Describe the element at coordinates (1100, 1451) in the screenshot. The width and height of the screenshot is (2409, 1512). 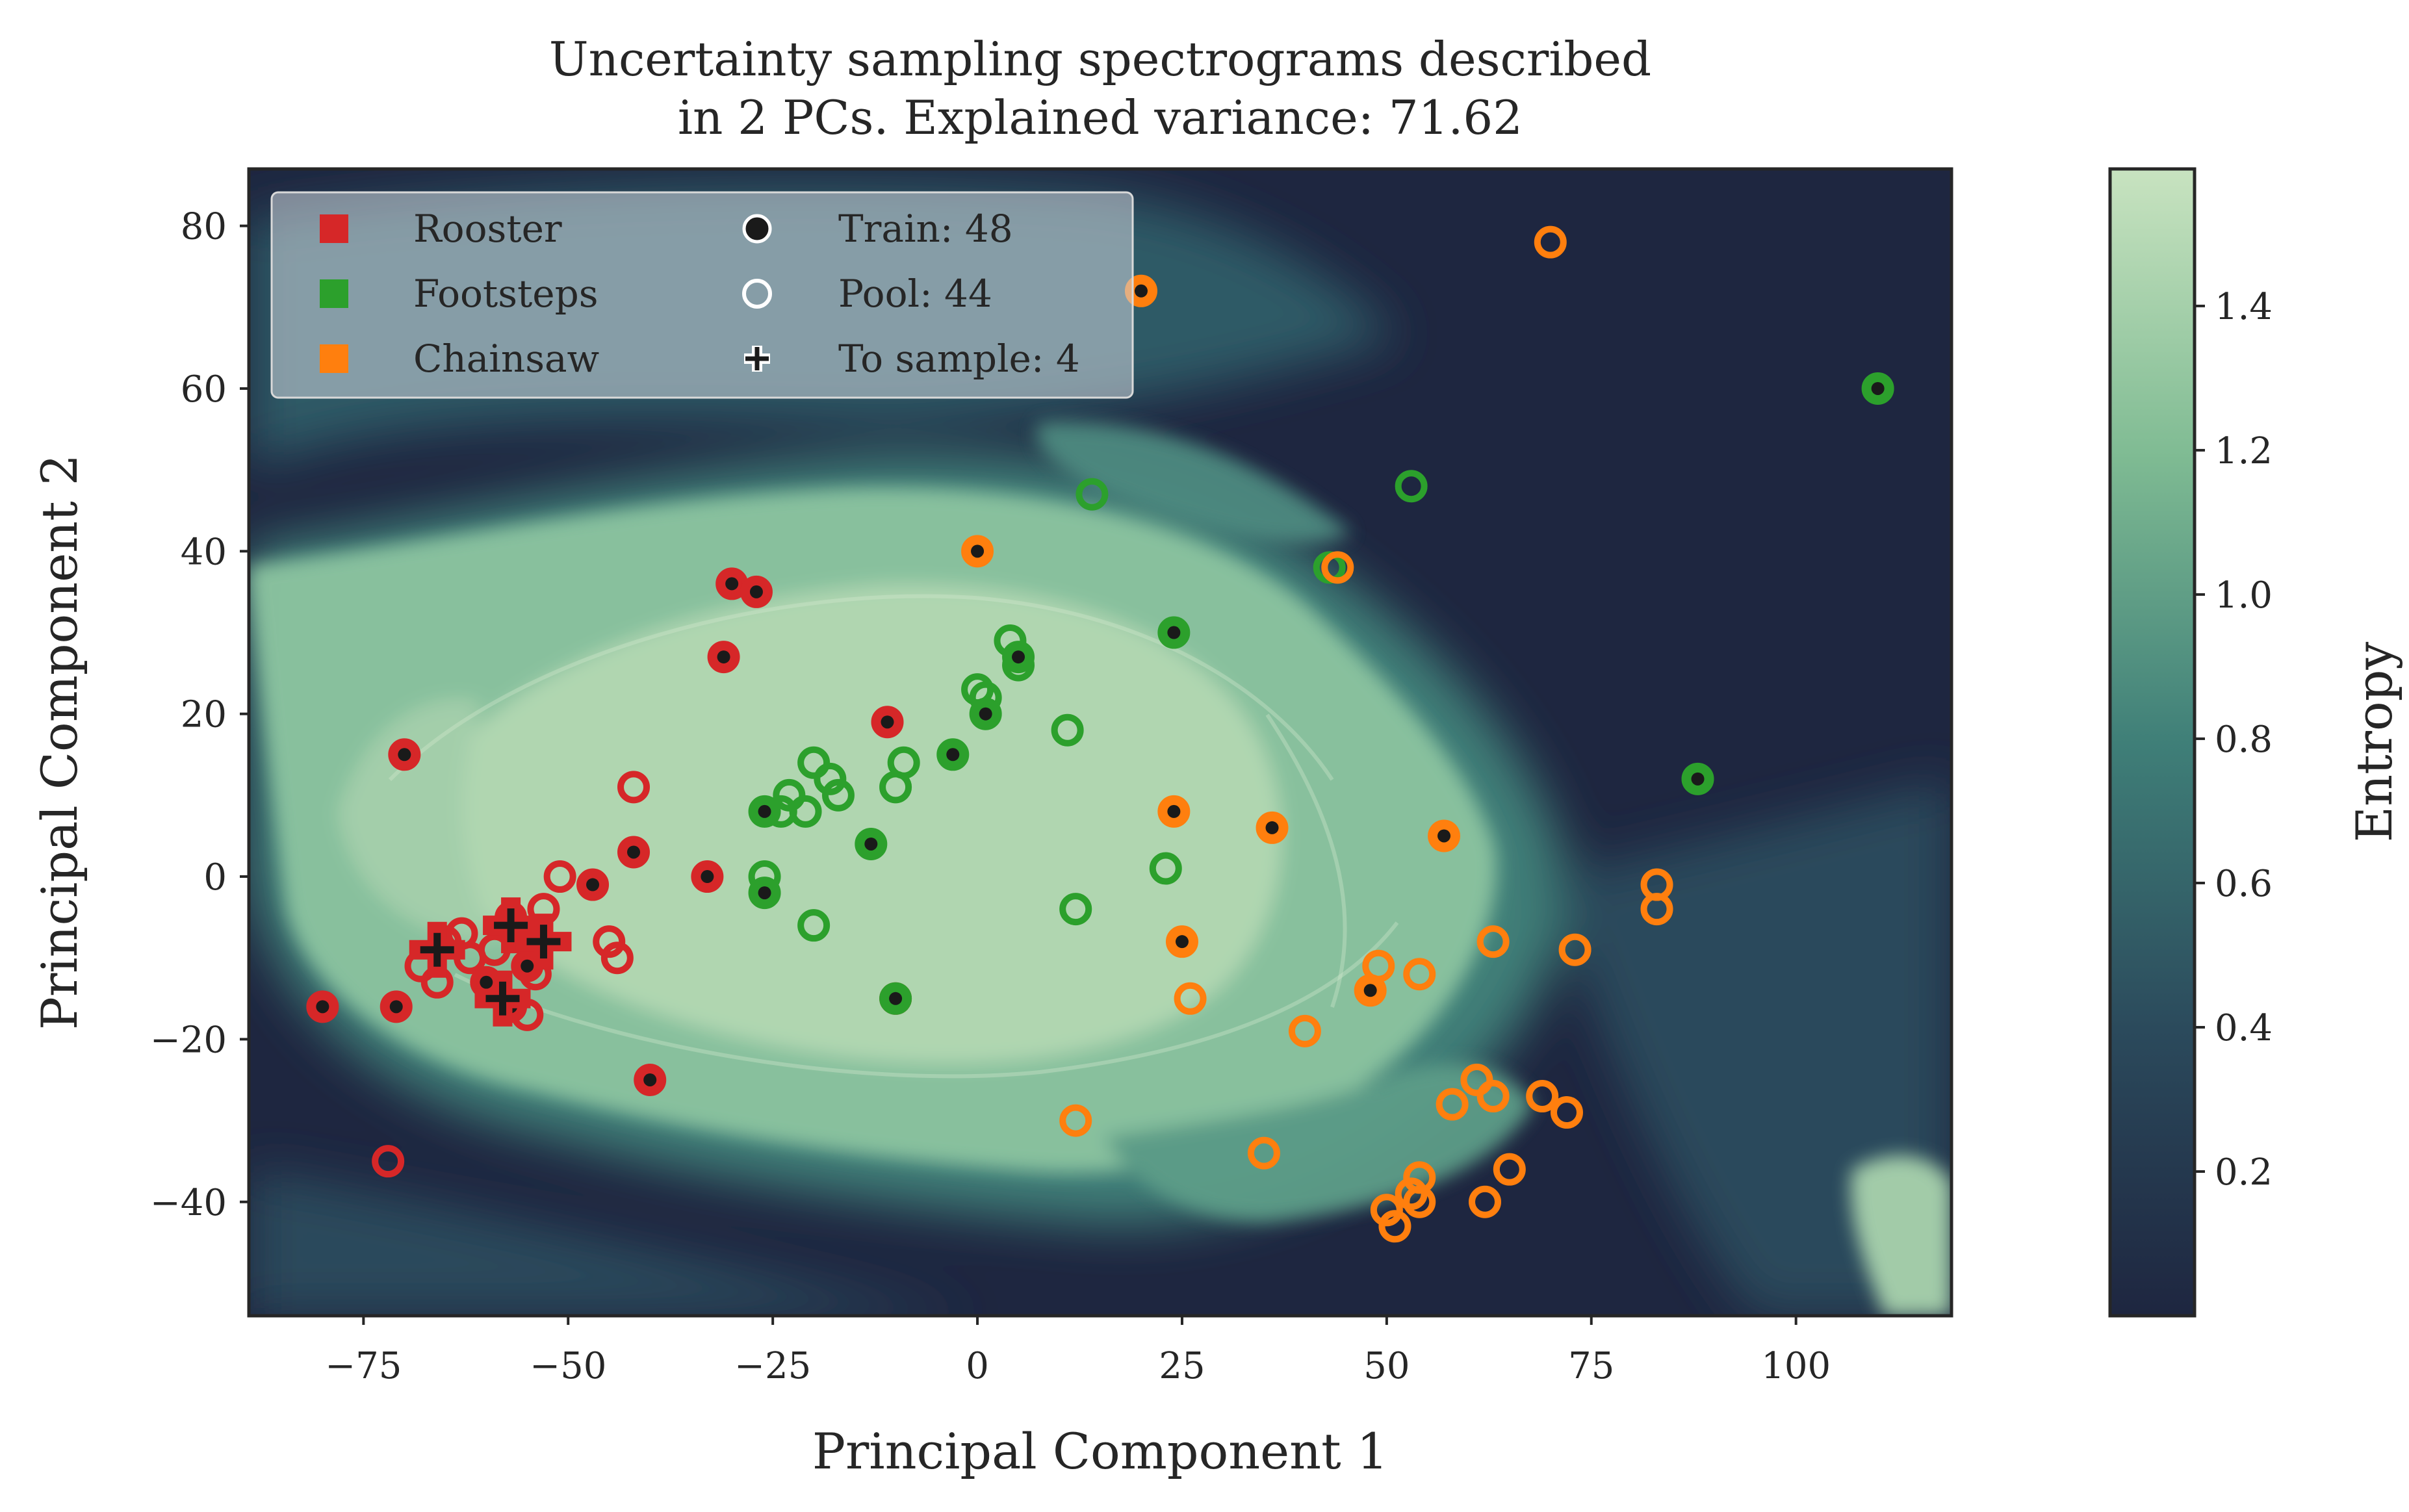
I see `x-axis-label: Principal Component 1` at that location.